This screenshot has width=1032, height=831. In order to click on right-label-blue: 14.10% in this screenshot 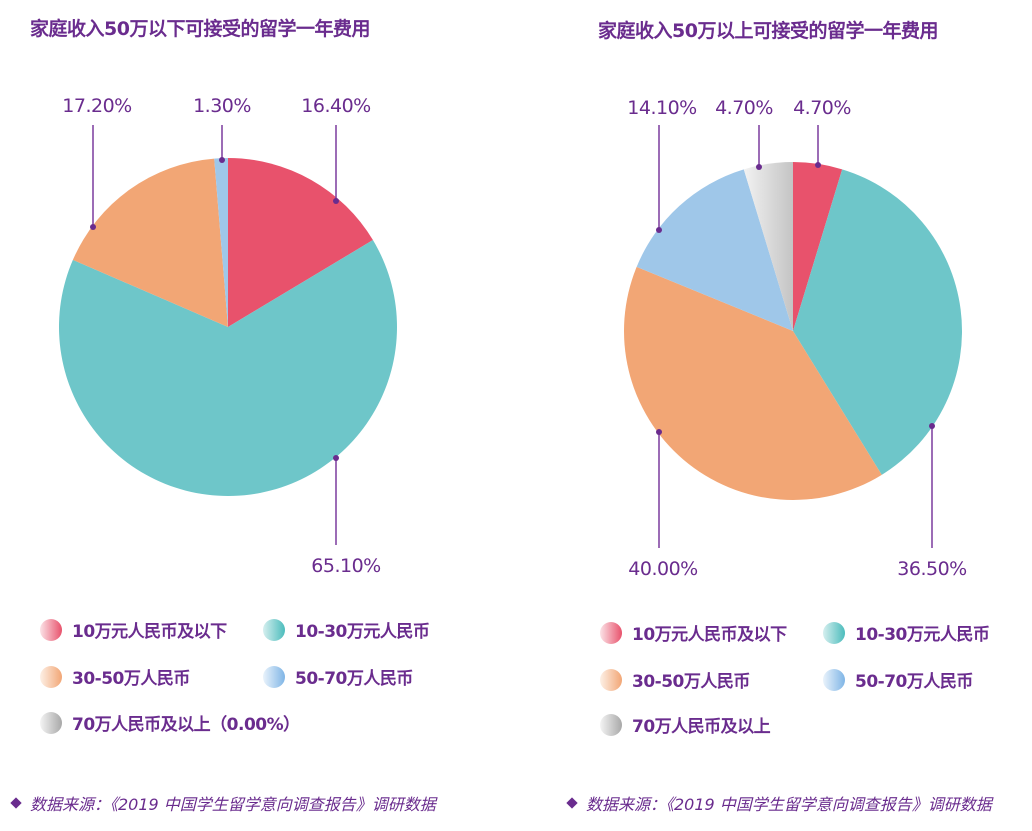, I will do `click(662, 108)`.